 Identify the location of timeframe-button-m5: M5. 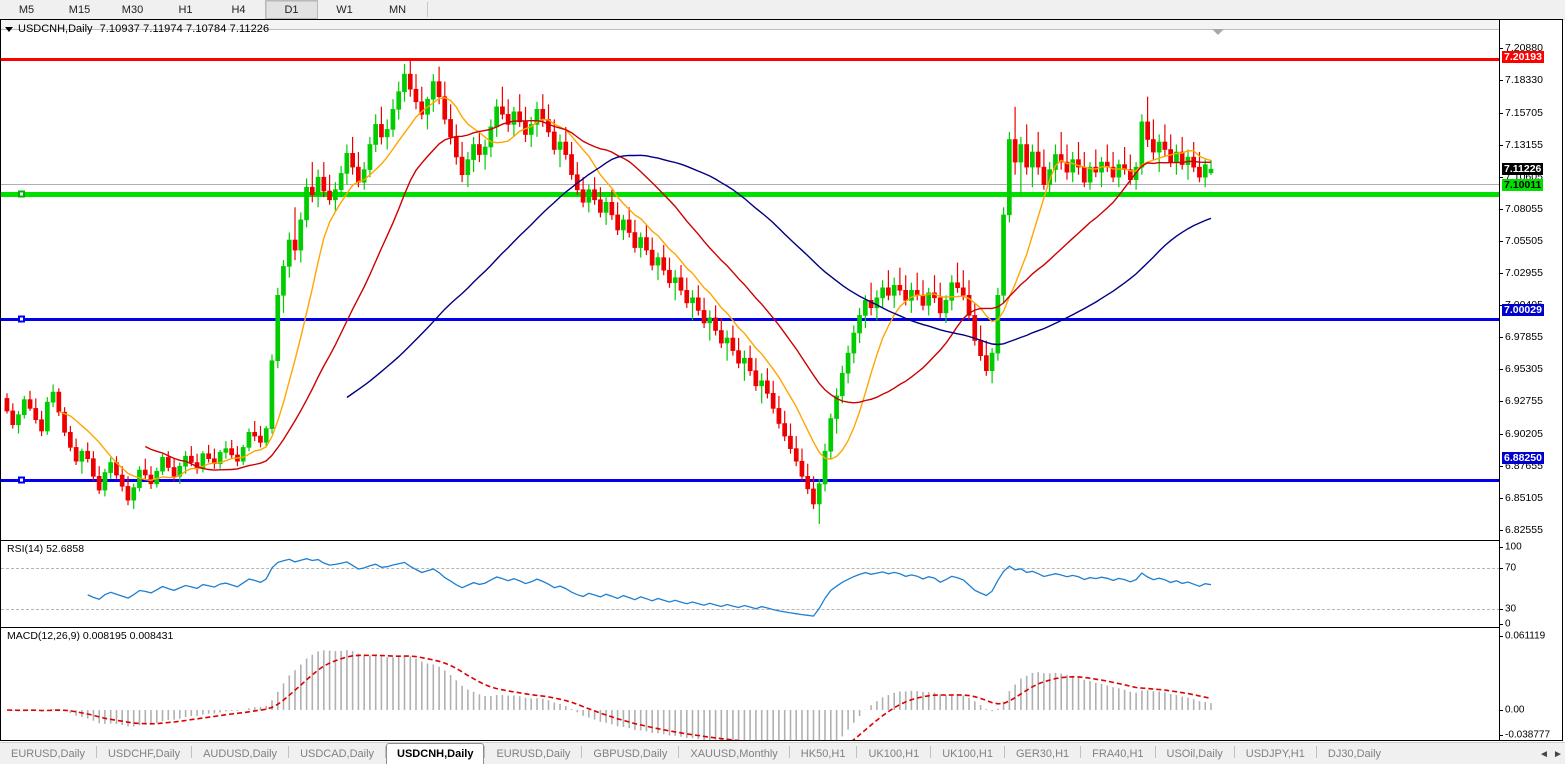
(26, 9).